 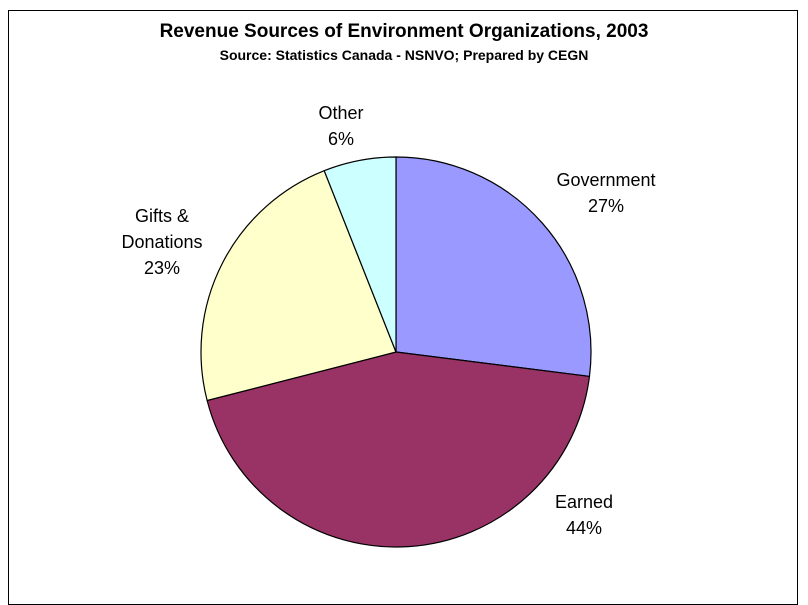 What do you see at coordinates (493, 267) in the screenshot?
I see `pie-slice-government` at bounding box center [493, 267].